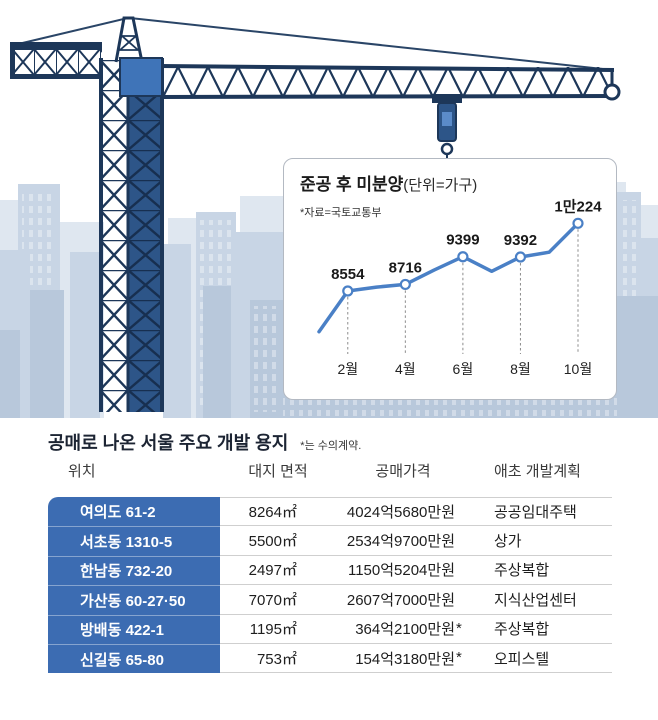 The image size is (658, 720). I want to click on location-cell: 방배동 422-1, so click(134, 629).